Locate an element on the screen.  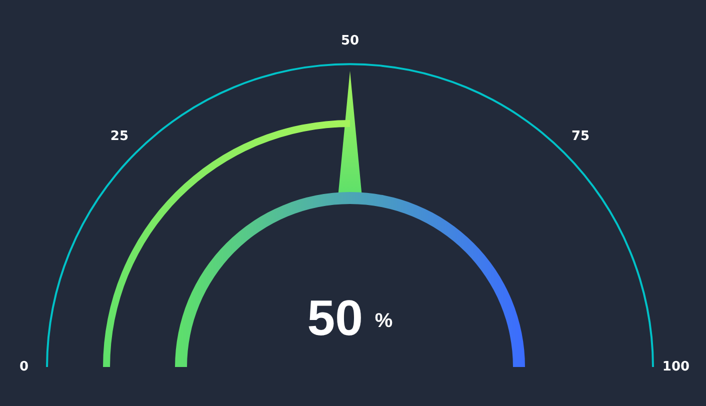
text: 100 is located at coordinates (676, 367).